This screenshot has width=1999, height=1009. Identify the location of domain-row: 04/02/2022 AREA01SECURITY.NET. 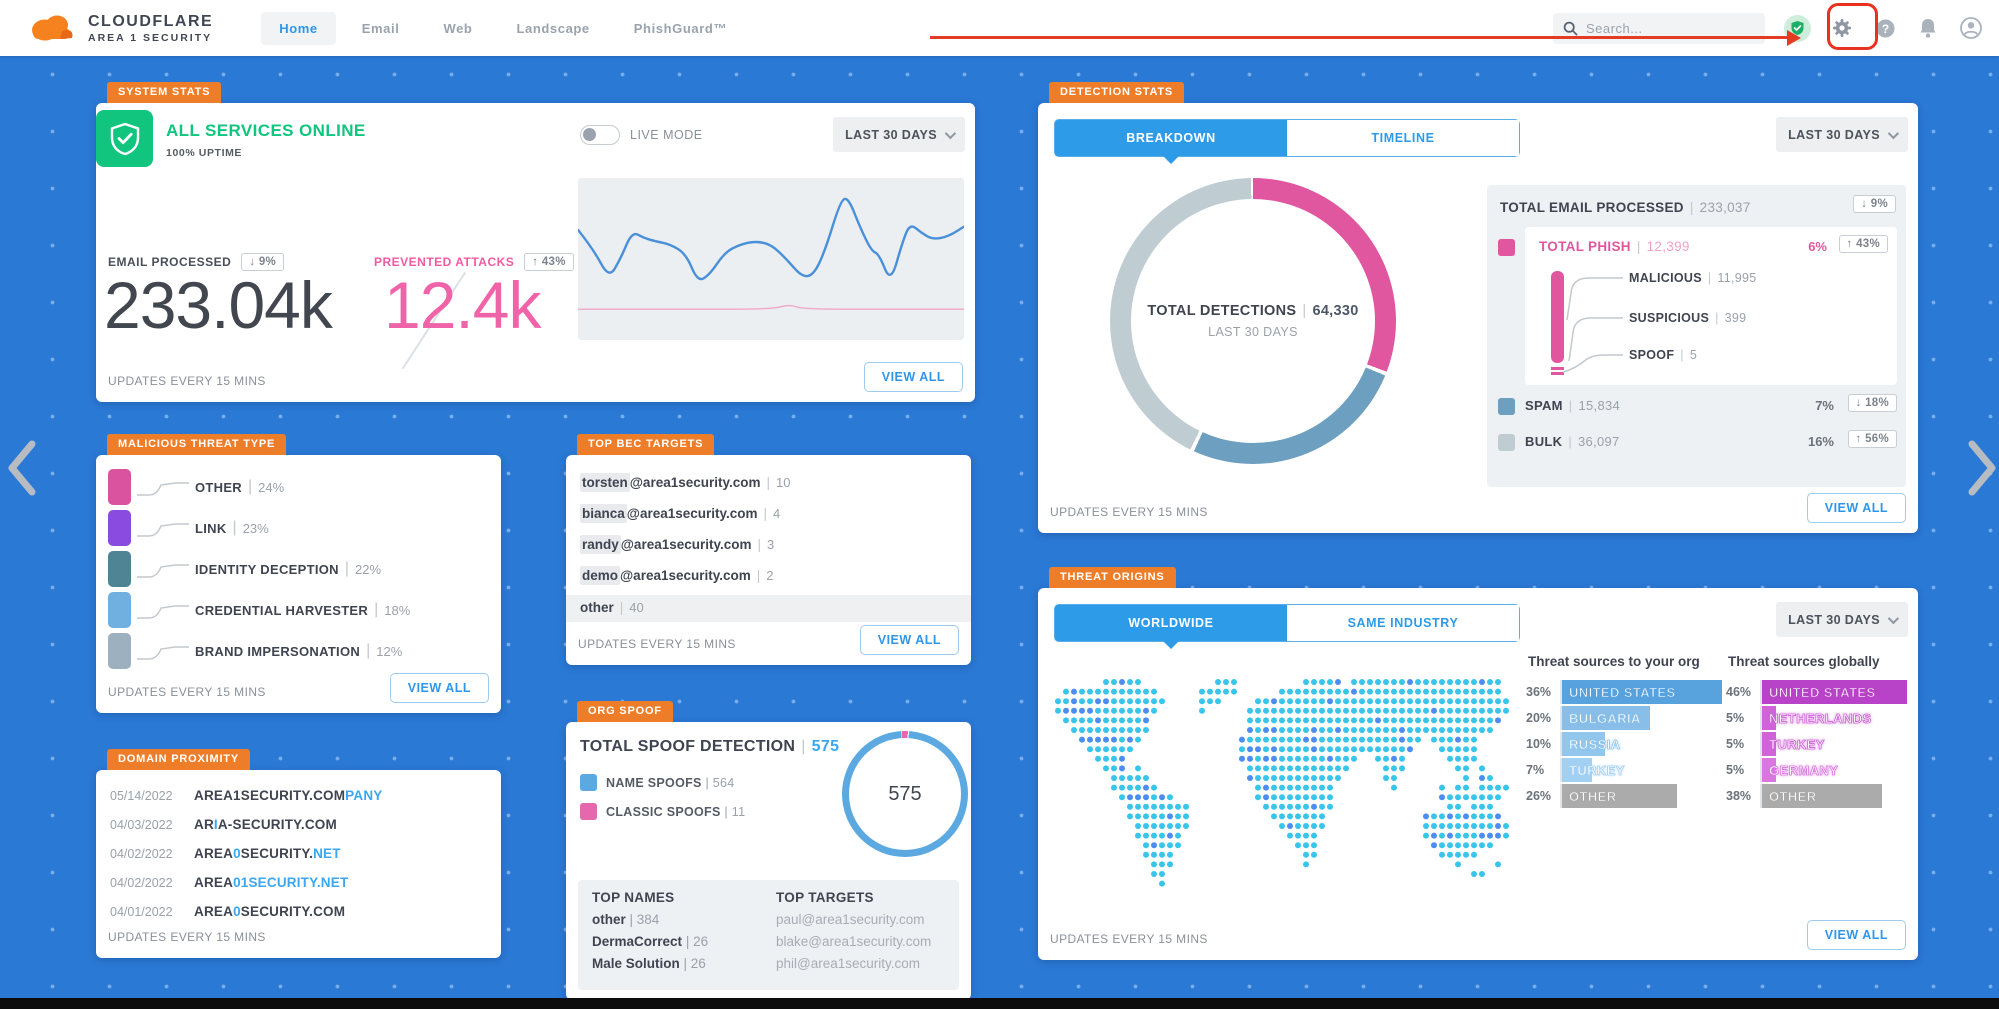
(229, 882).